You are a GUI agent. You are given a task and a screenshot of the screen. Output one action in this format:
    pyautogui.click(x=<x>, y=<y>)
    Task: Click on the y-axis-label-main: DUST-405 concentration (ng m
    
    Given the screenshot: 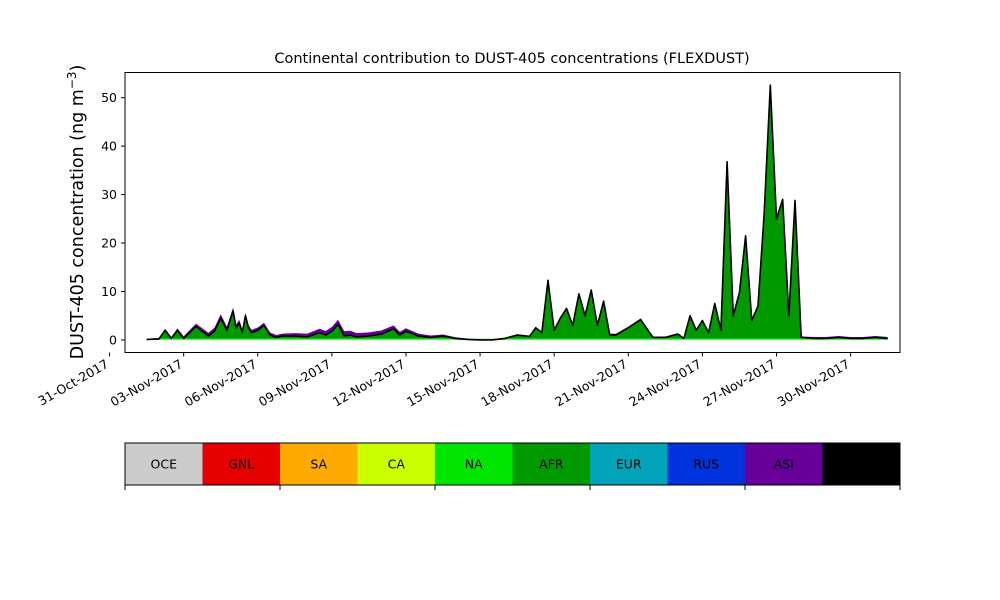 What is the action you would take?
    pyautogui.click(x=78, y=224)
    